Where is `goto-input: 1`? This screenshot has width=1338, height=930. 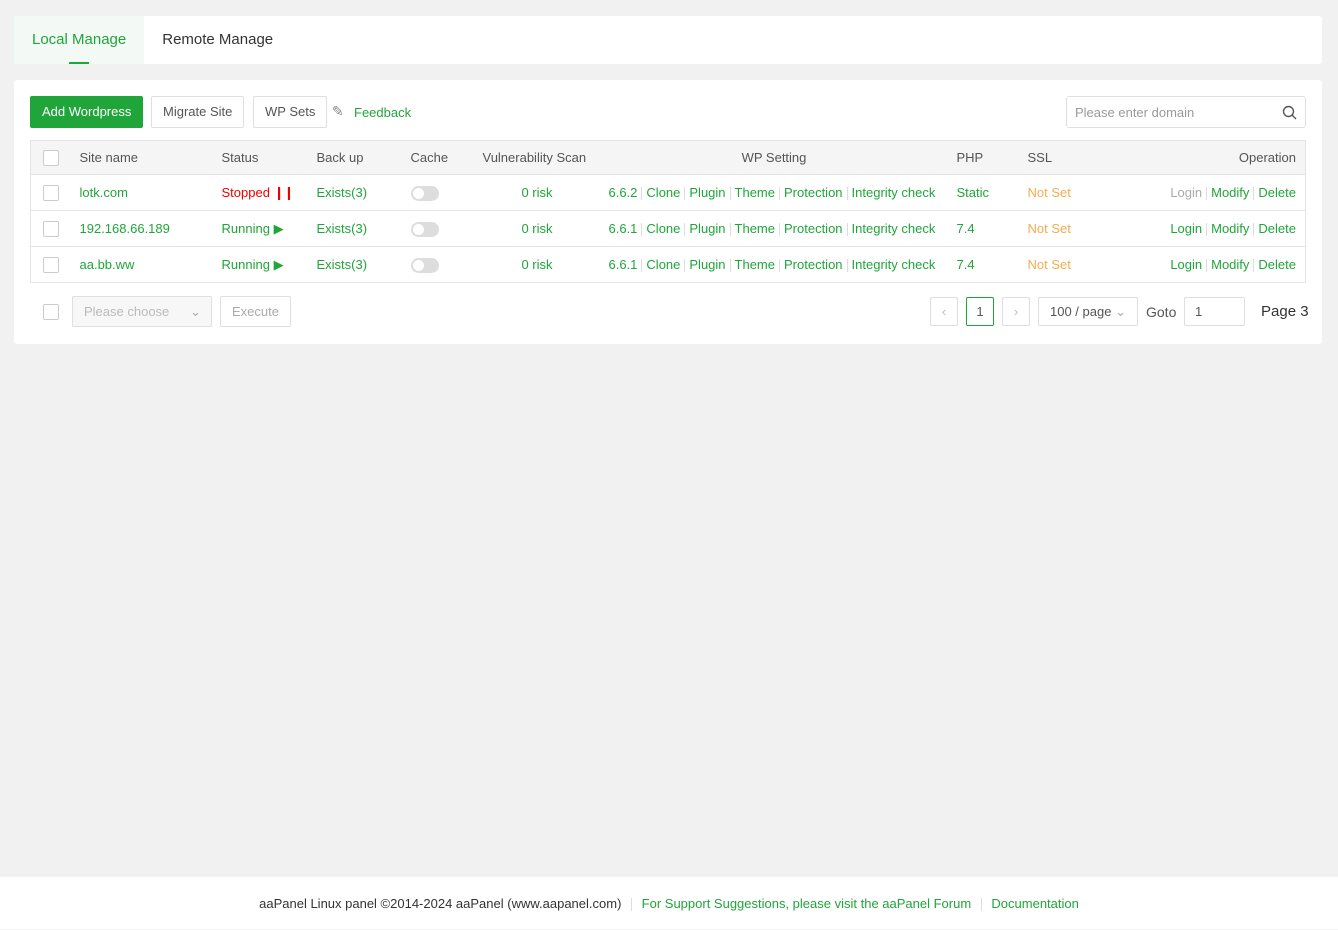
goto-input: 1 is located at coordinates (1214, 311).